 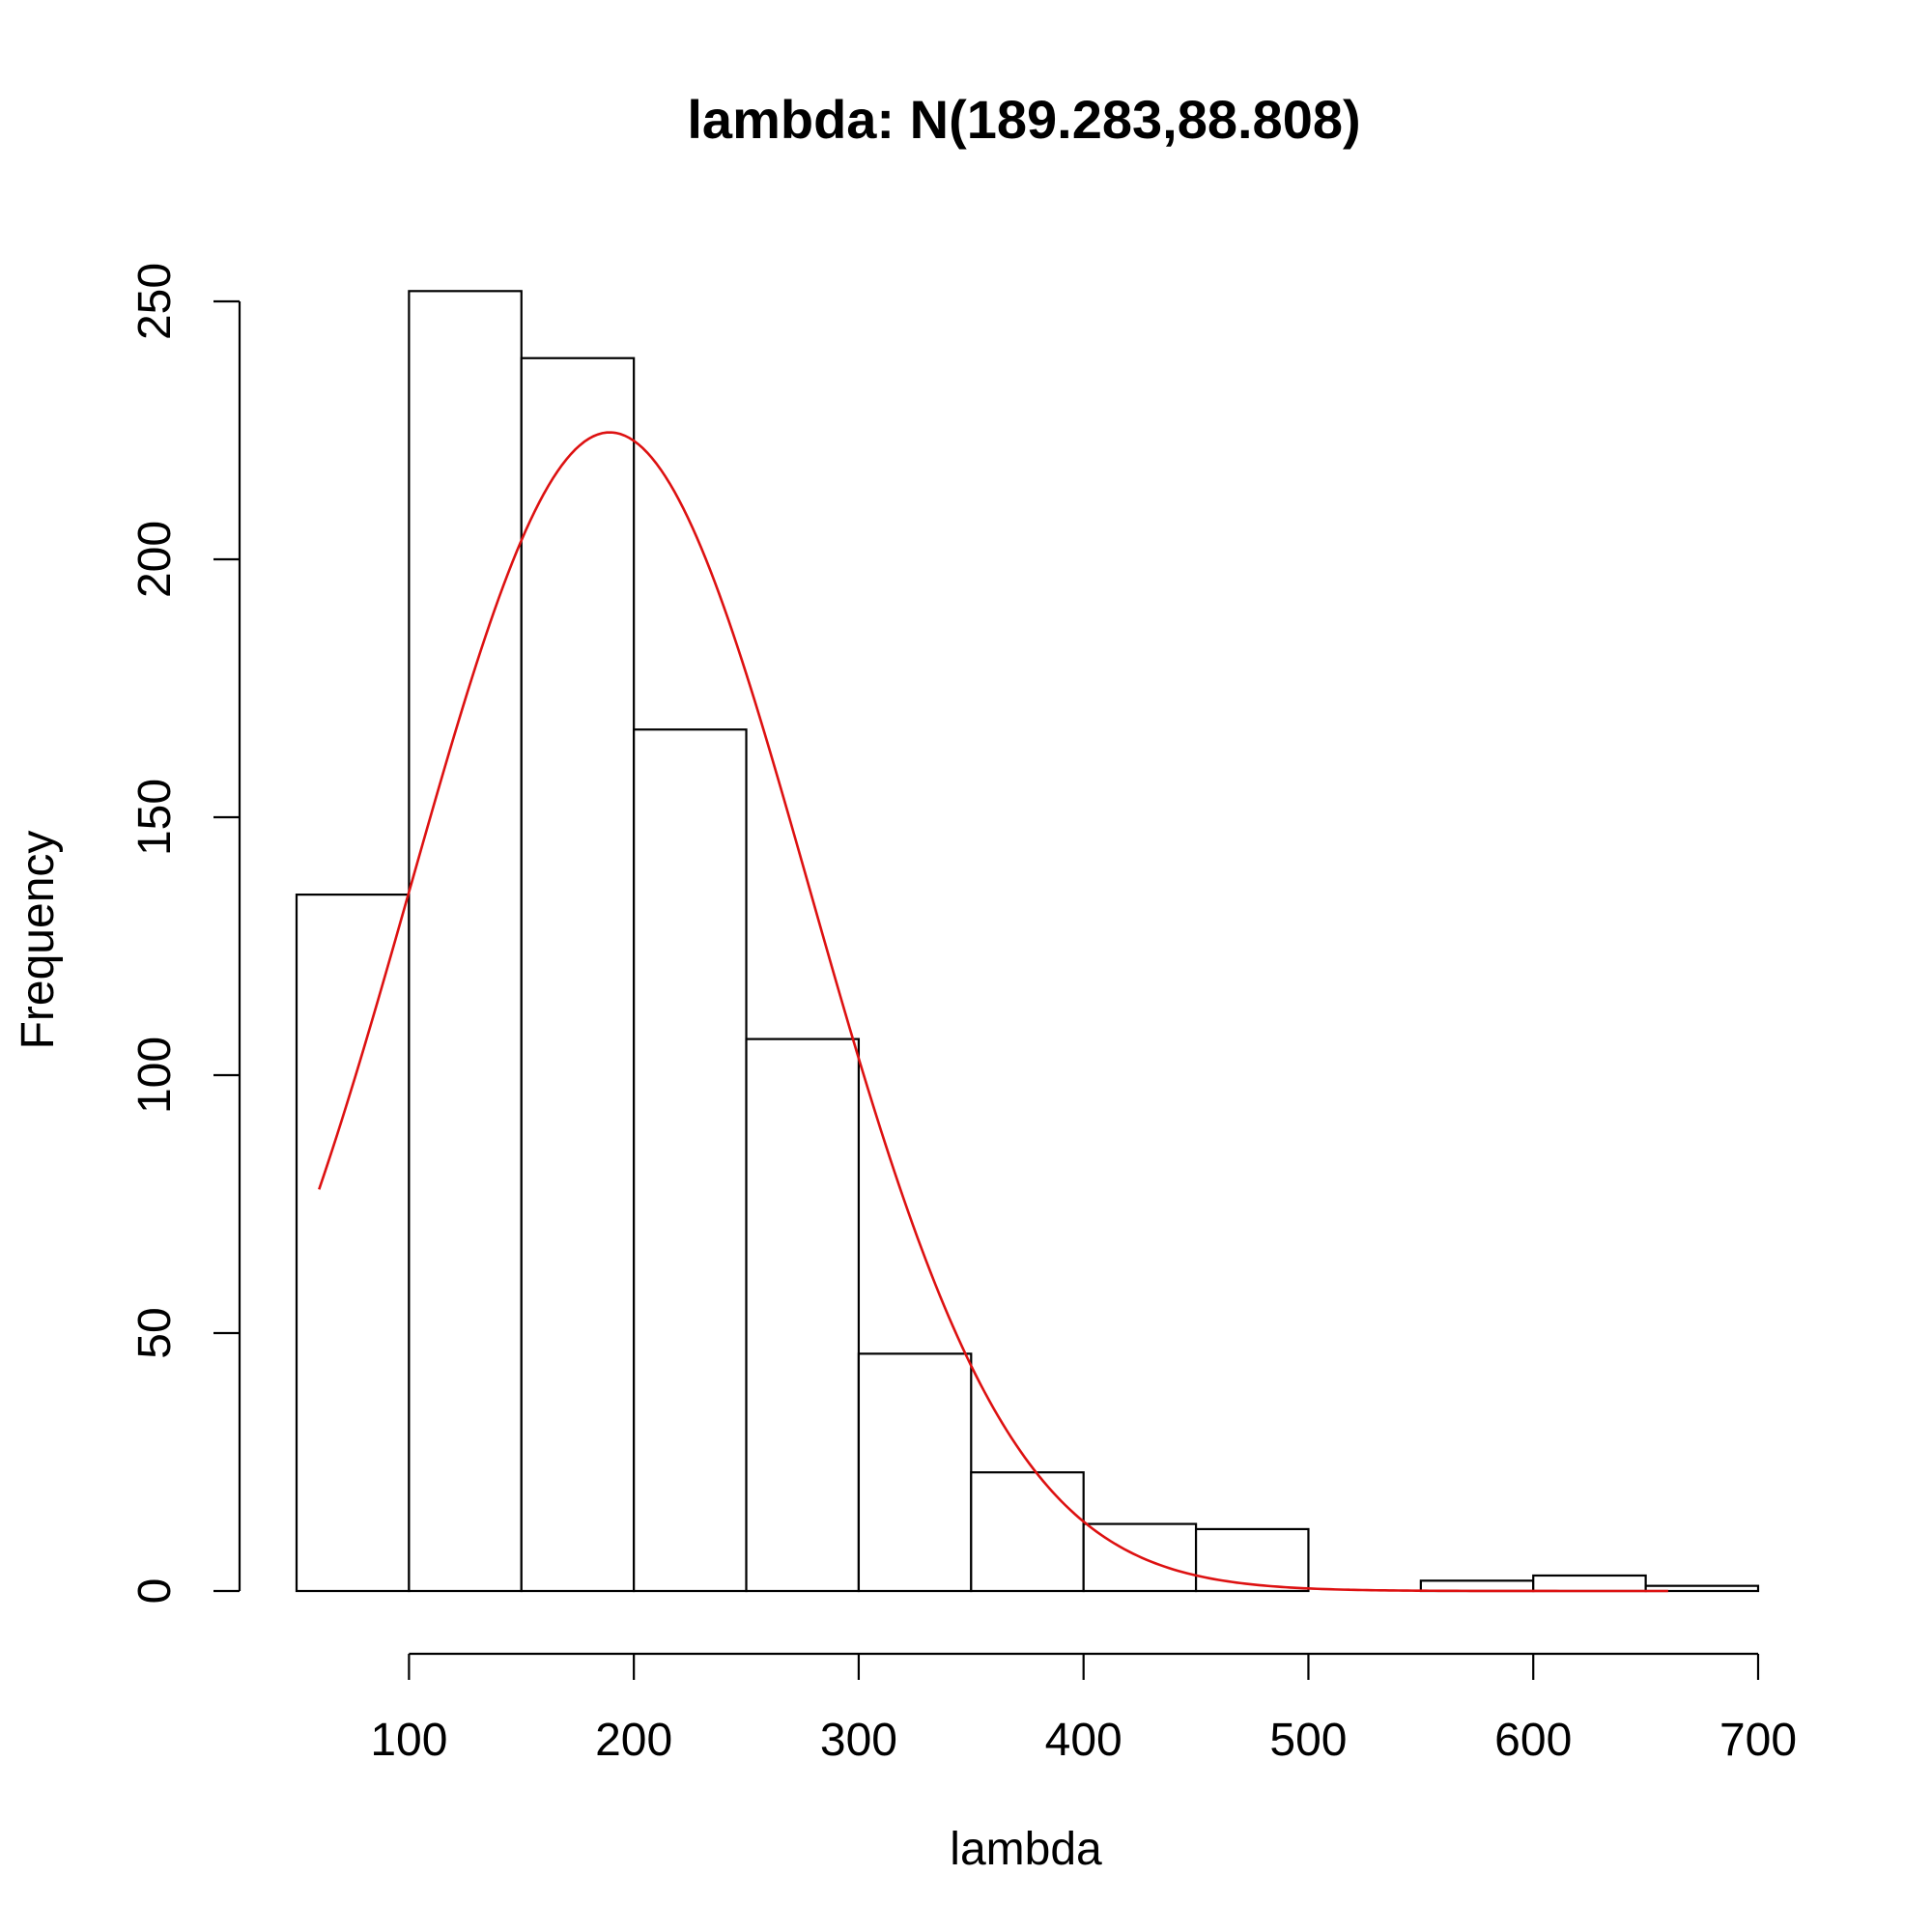 I want to click on x-tick-label-500: 500, so click(x=1308, y=1740).